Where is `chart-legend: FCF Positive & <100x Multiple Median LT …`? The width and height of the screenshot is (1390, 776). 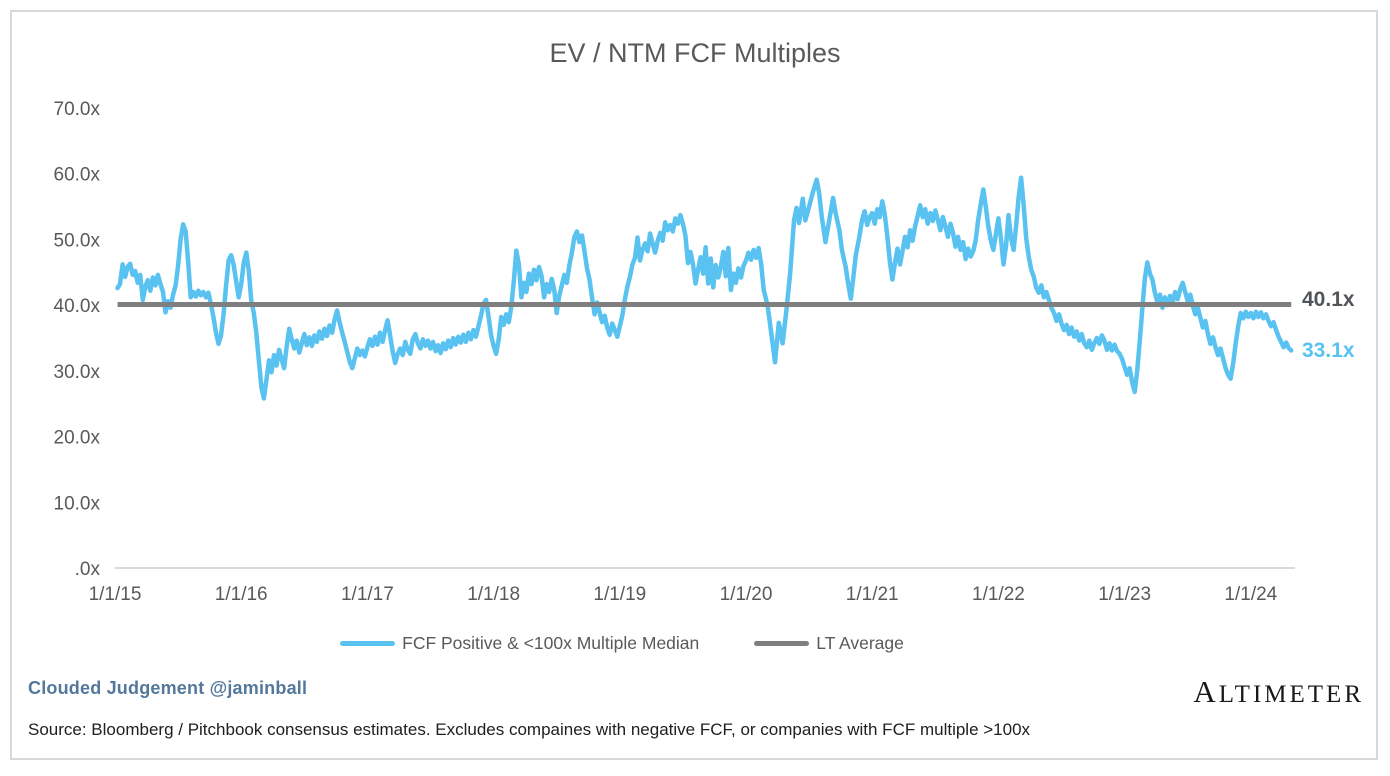
chart-legend: FCF Positive & <100x Multiple Median LT … is located at coordinates (622, 643).